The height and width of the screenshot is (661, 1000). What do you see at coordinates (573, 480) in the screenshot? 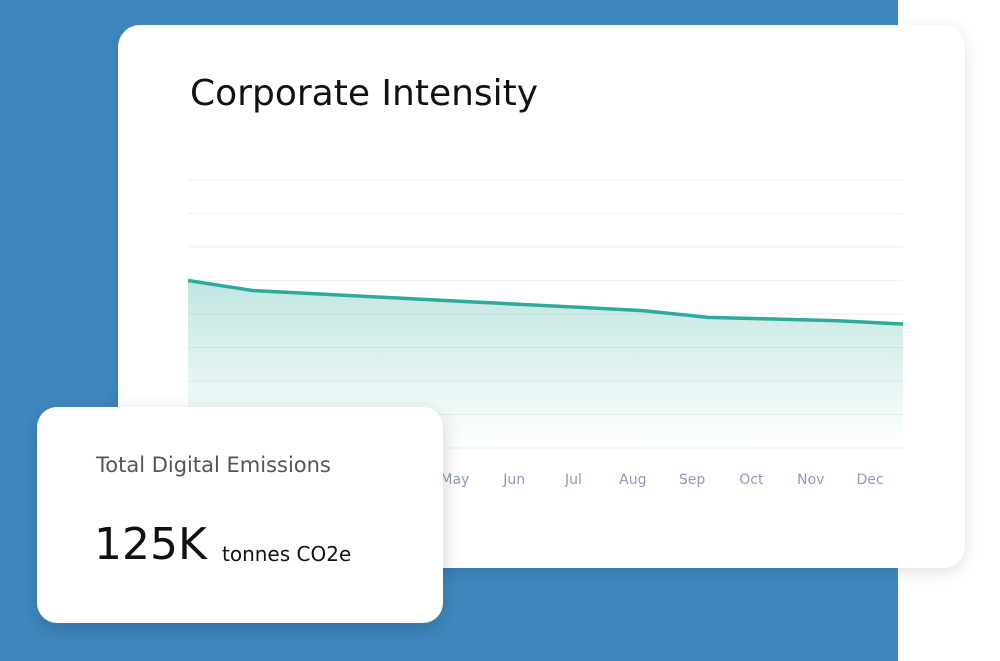
I see `x-tick-label: Jul` at bounding box center [573, 480].